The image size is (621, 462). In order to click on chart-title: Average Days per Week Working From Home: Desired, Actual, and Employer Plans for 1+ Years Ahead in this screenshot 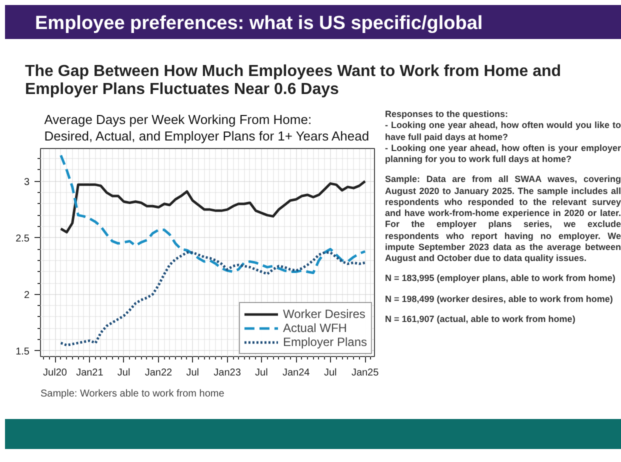, I will do `click(207, 128)`.